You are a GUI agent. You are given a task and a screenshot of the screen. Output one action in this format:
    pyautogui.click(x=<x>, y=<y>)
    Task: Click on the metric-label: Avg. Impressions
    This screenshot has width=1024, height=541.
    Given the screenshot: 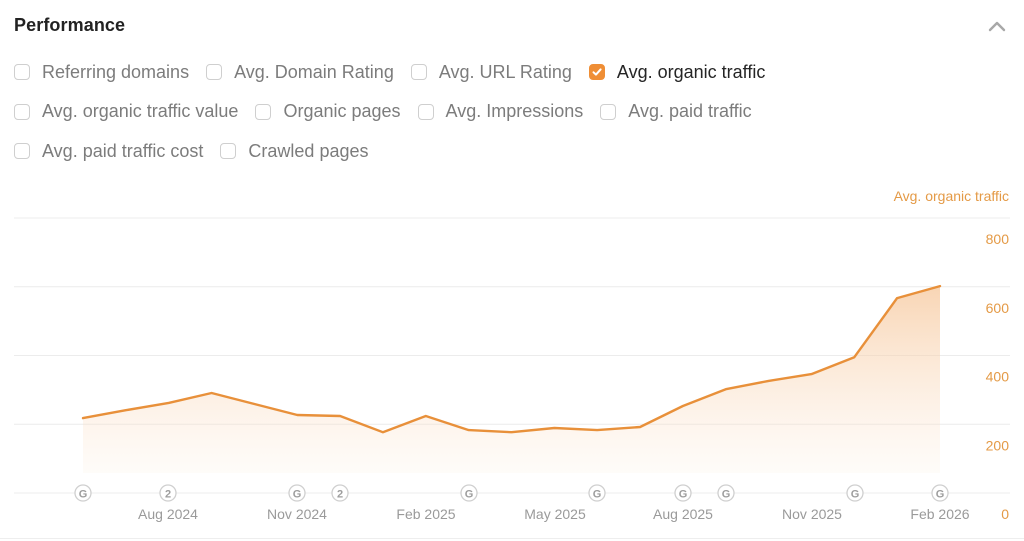 What is the action you would take?
    pyautogui.click(x=514, y=111)
    